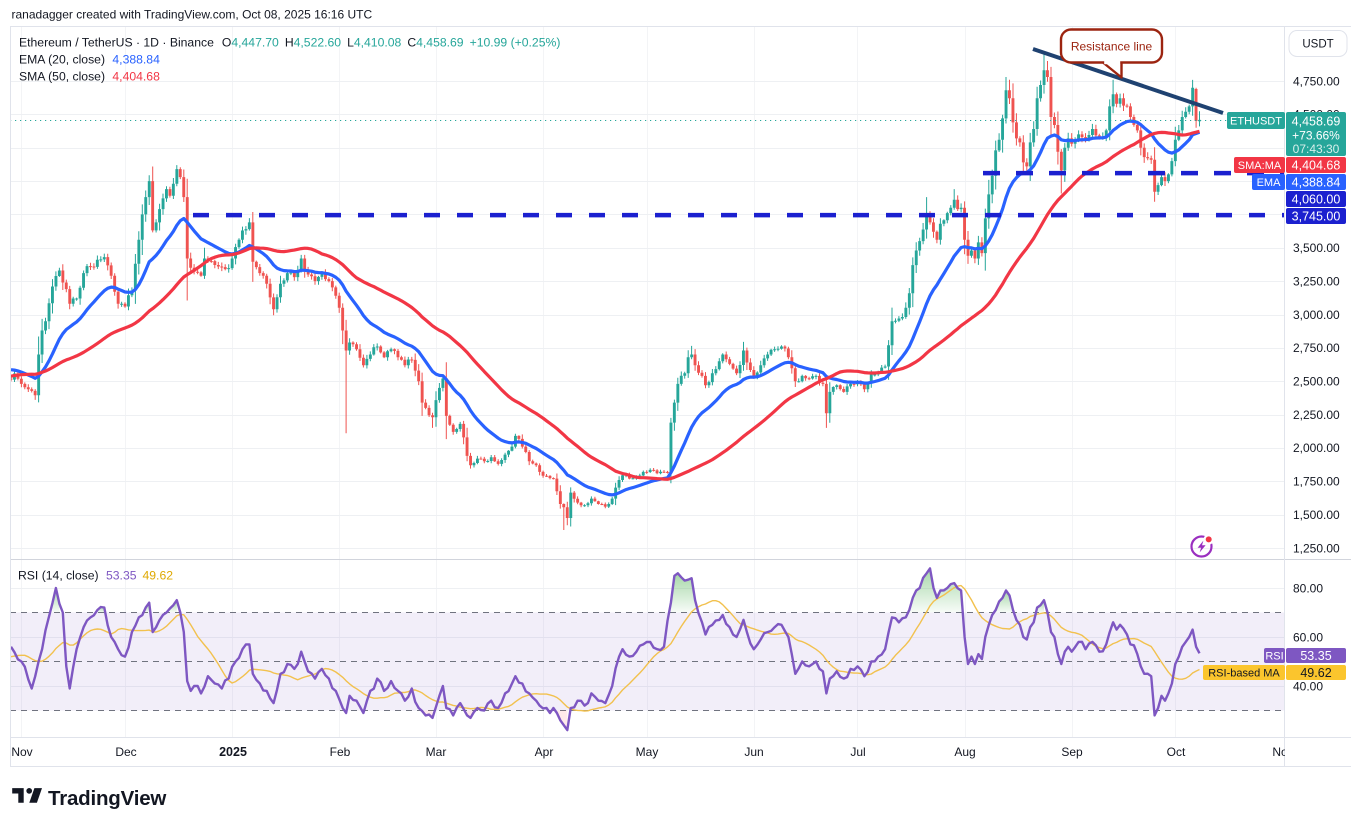  What do you see at coordinates (436, 752) in the screenshot?
I see `svg-text: Mar` at bounding box center [436, 752].